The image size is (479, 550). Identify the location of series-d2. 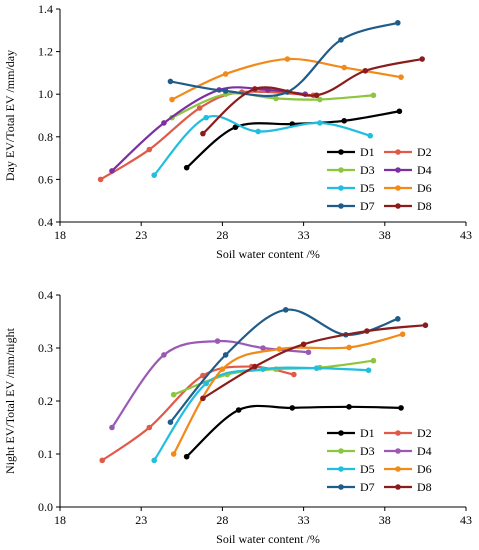
(198, 413).